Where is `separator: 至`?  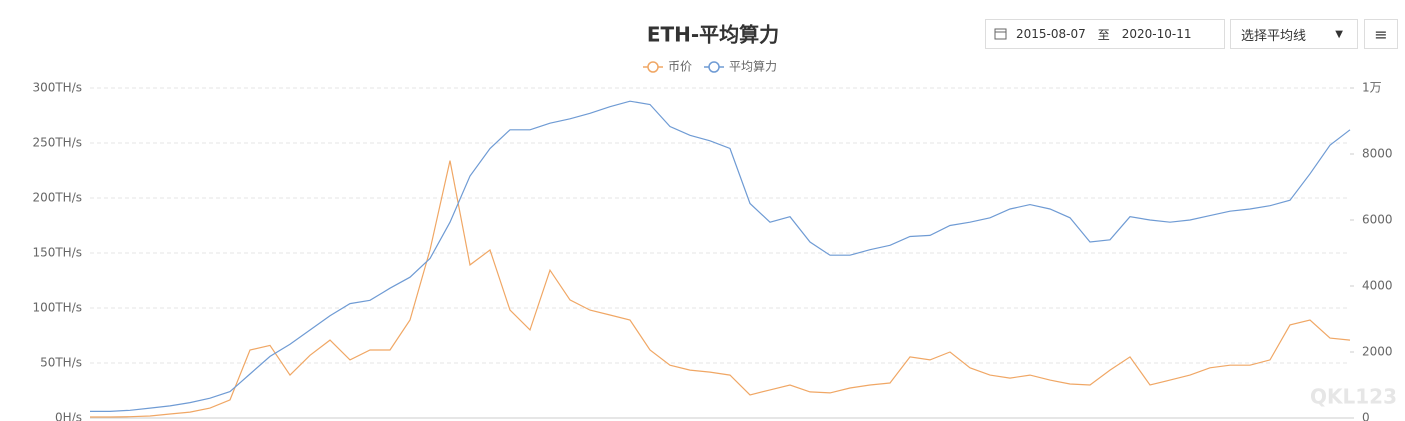
separator: 至 is located at coordinates (1103, 34).